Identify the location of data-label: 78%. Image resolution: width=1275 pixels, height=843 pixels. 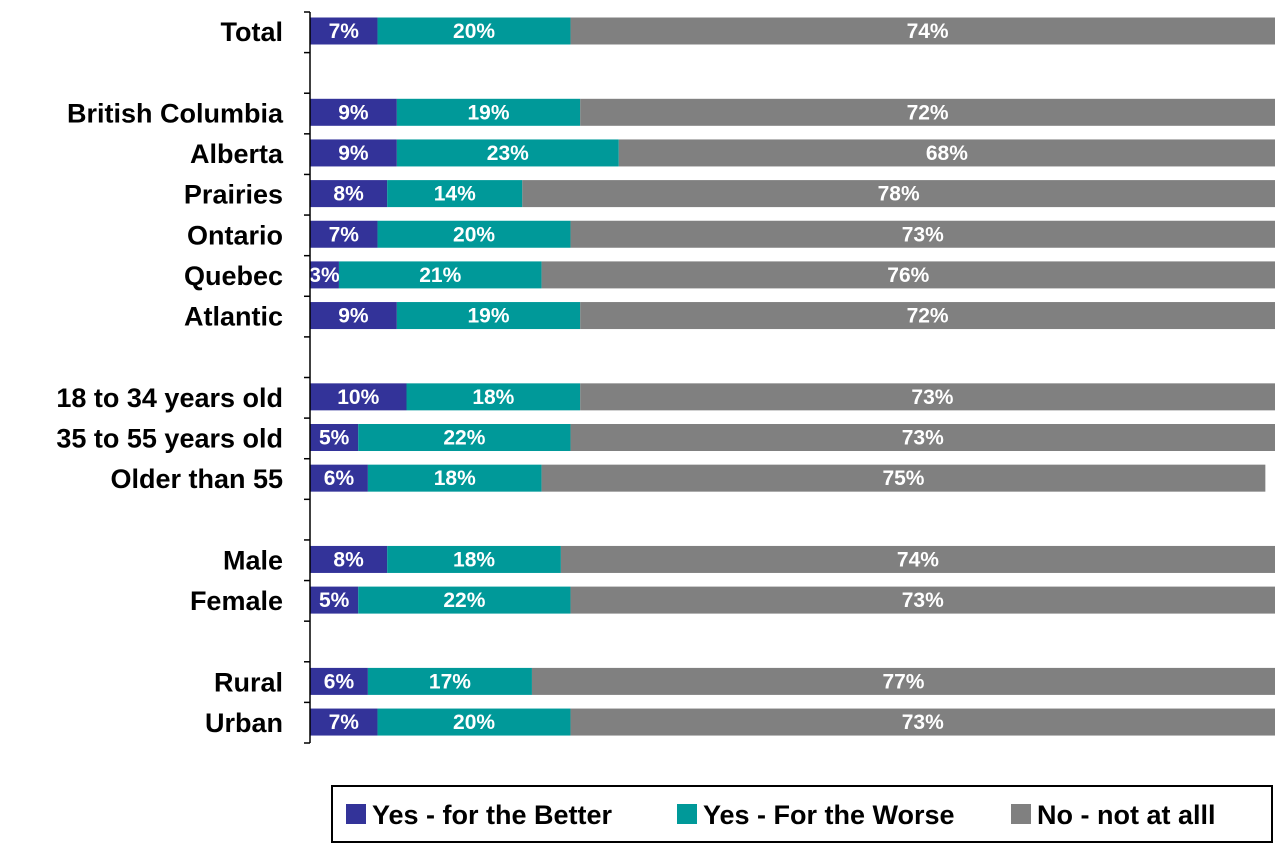
(899, 194).